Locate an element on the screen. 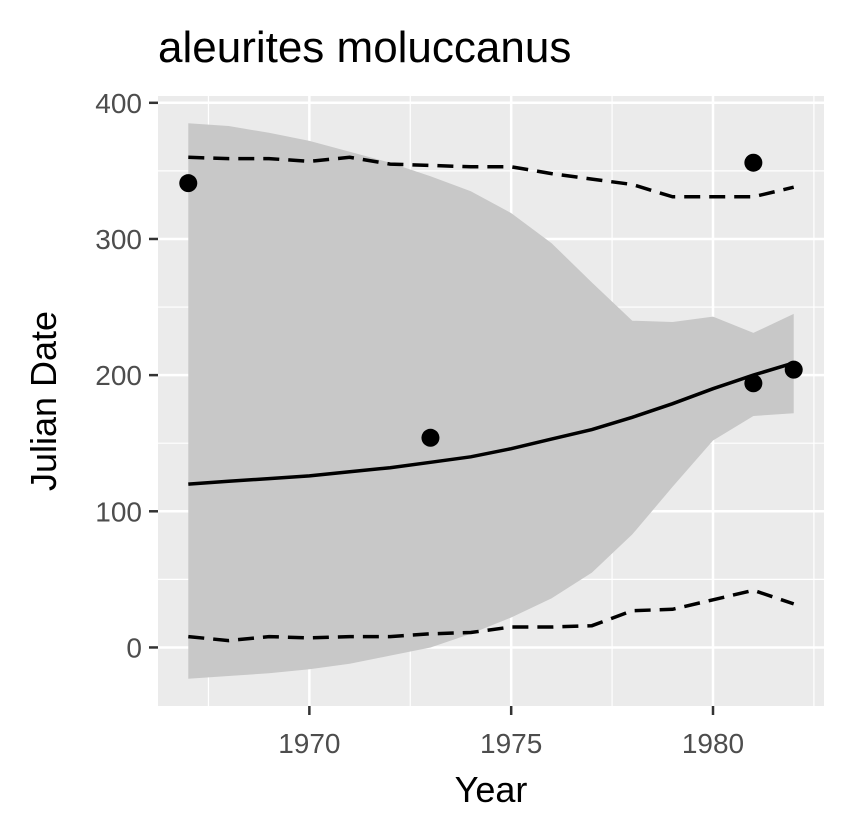 The height and width of the screenshot is (835, 846). y-axis: 0 100 200 300 400 is located at coordinates (126, 375).